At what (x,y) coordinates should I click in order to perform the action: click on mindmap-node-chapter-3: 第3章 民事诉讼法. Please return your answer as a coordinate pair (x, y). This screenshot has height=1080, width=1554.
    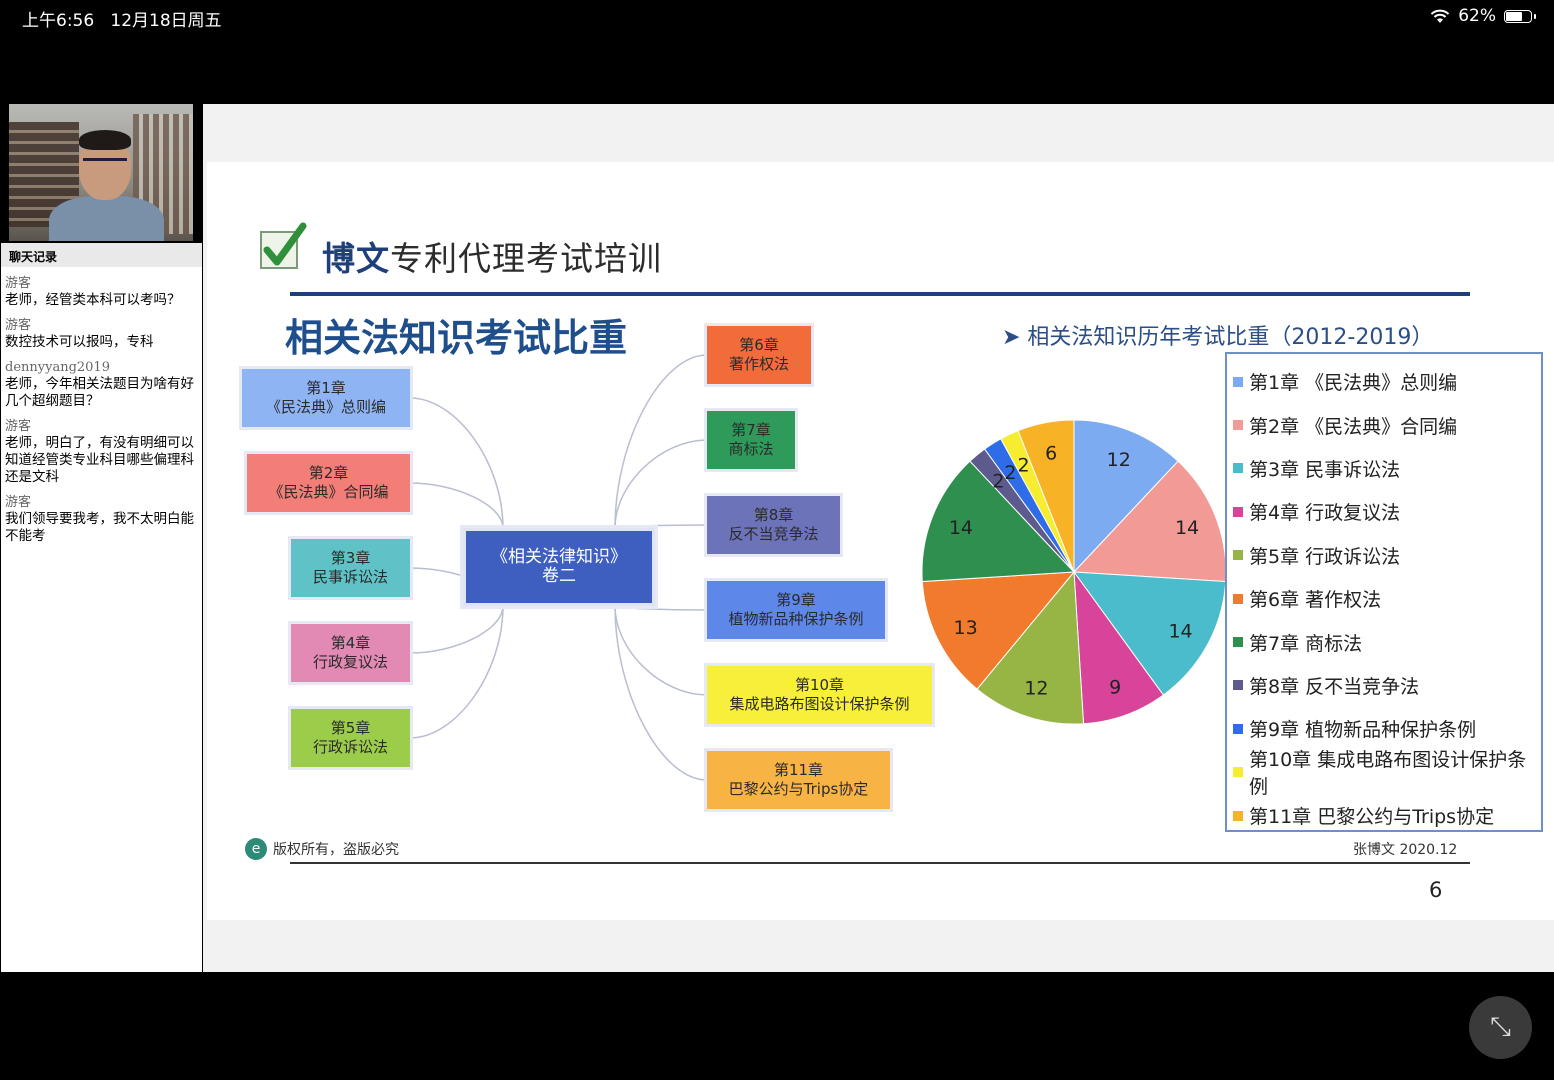
    Looking at the image, I should click on (350, 568).